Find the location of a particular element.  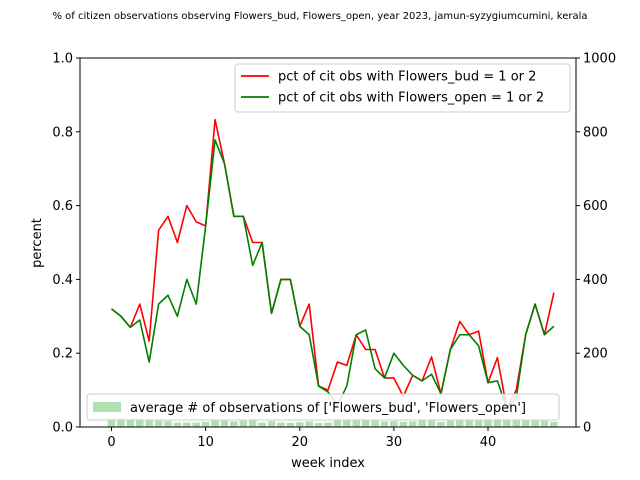

x-axis: 0 10 20 30 40 is located at coordinates (301, 438).